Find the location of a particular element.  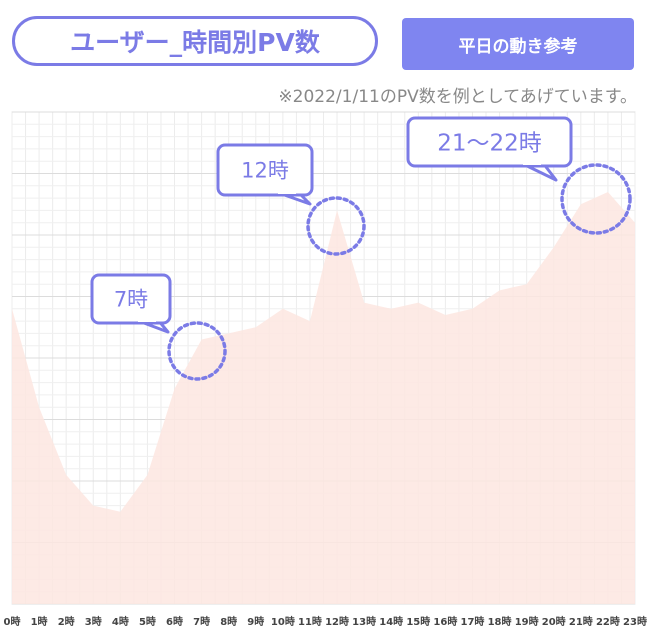

x-tick-label: 9時 is located at coordinates (255, 621).